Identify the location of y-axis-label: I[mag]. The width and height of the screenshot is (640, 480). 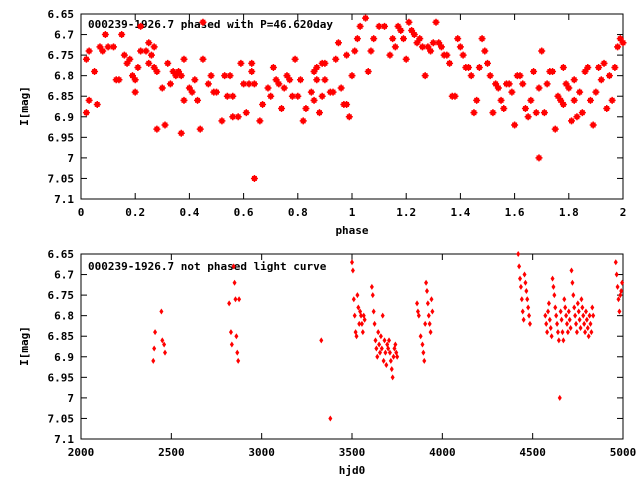
(24, 106).